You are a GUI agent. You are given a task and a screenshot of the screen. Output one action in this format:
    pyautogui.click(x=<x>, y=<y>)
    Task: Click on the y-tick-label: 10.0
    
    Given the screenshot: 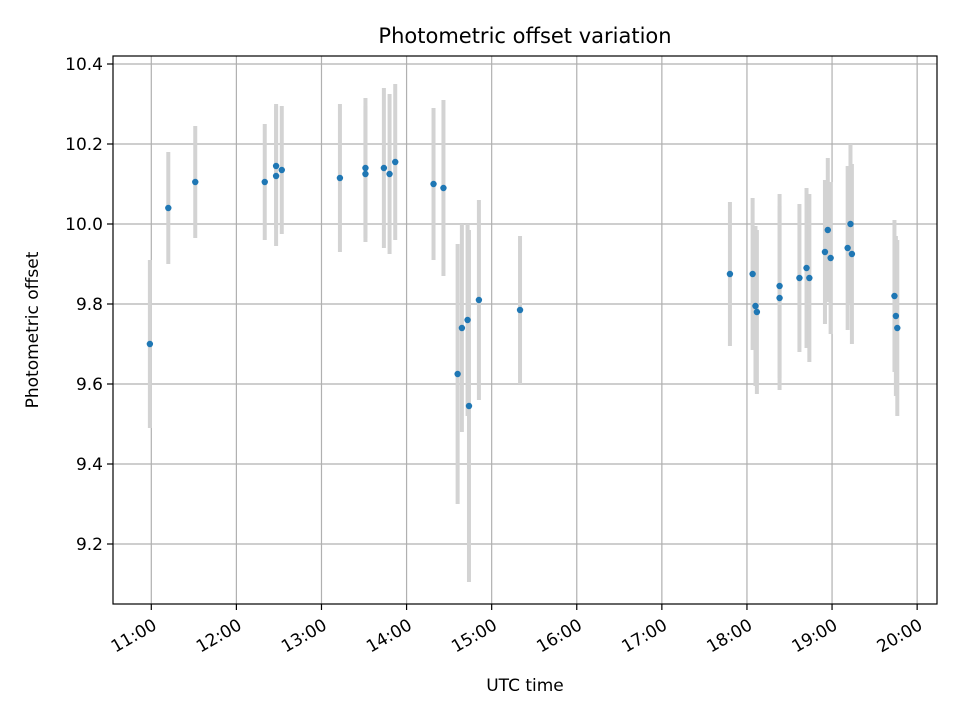 What is the action you would take?
    pyautogui.click(x=84, y=225)
    